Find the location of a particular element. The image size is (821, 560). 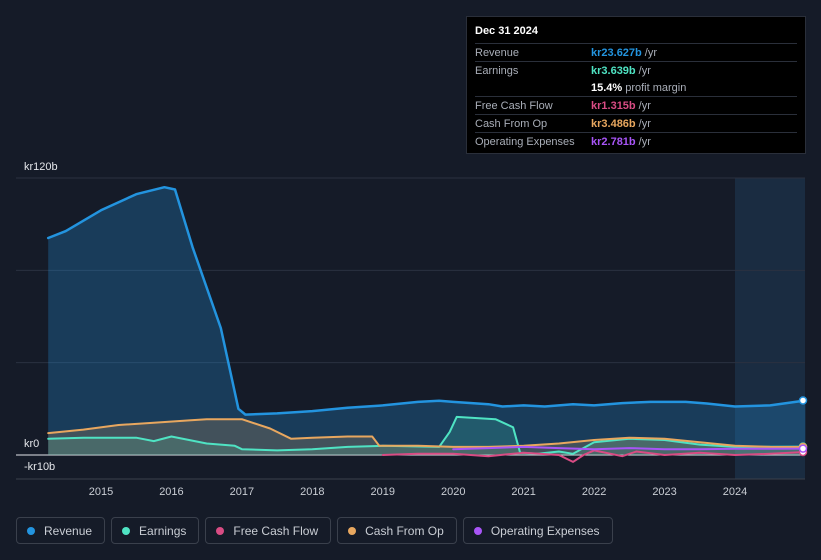

x-tick-label: 2015 is located at coordinates (101, 492).